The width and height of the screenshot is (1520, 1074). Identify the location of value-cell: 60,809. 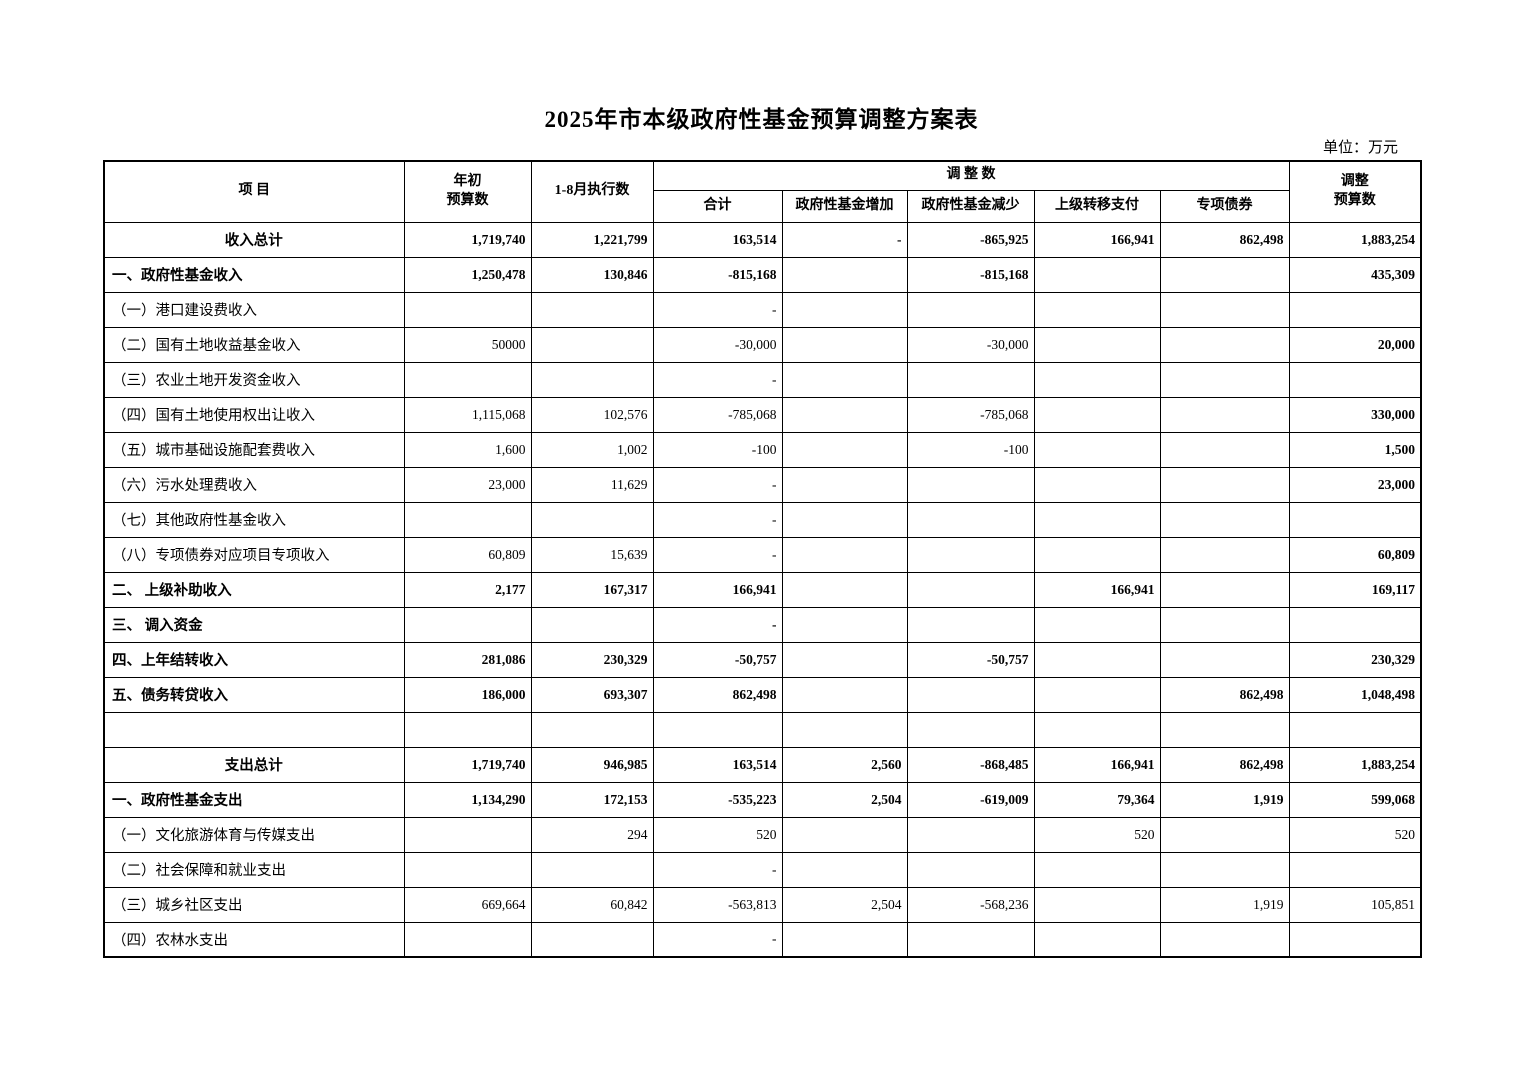
(1355, 554).